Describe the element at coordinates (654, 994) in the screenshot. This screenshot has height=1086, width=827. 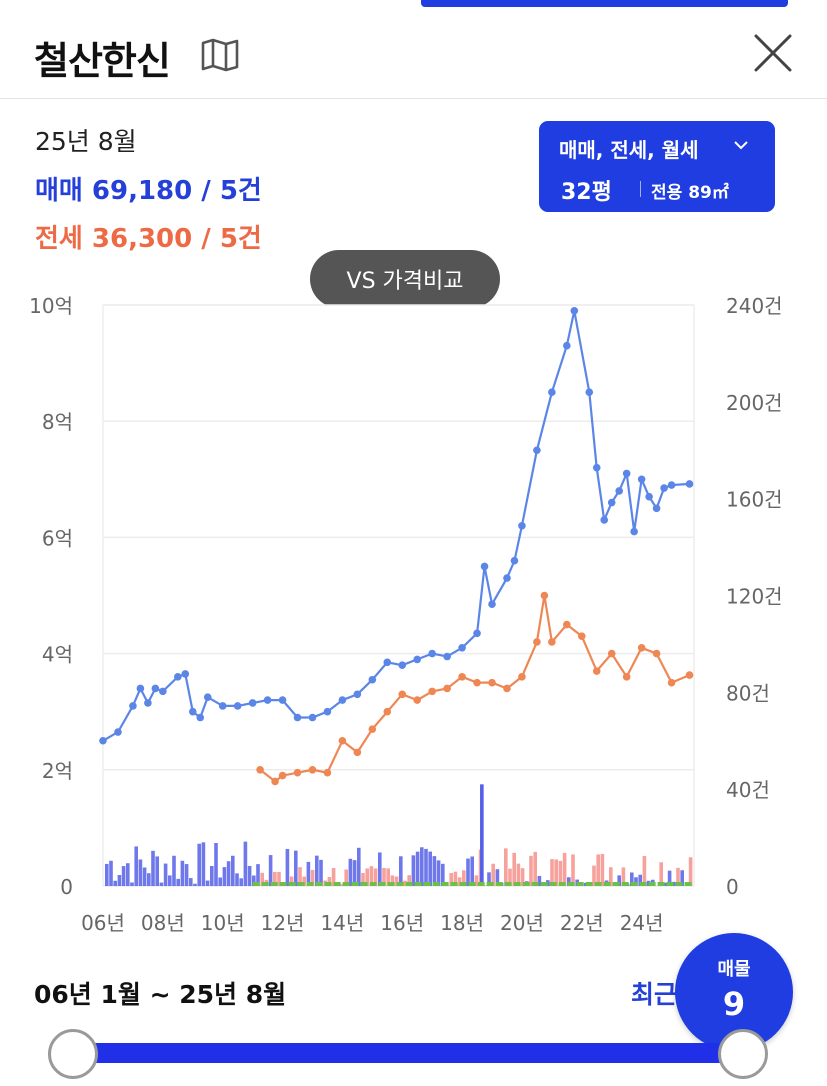
I see `recent-link: 최근` at that location.